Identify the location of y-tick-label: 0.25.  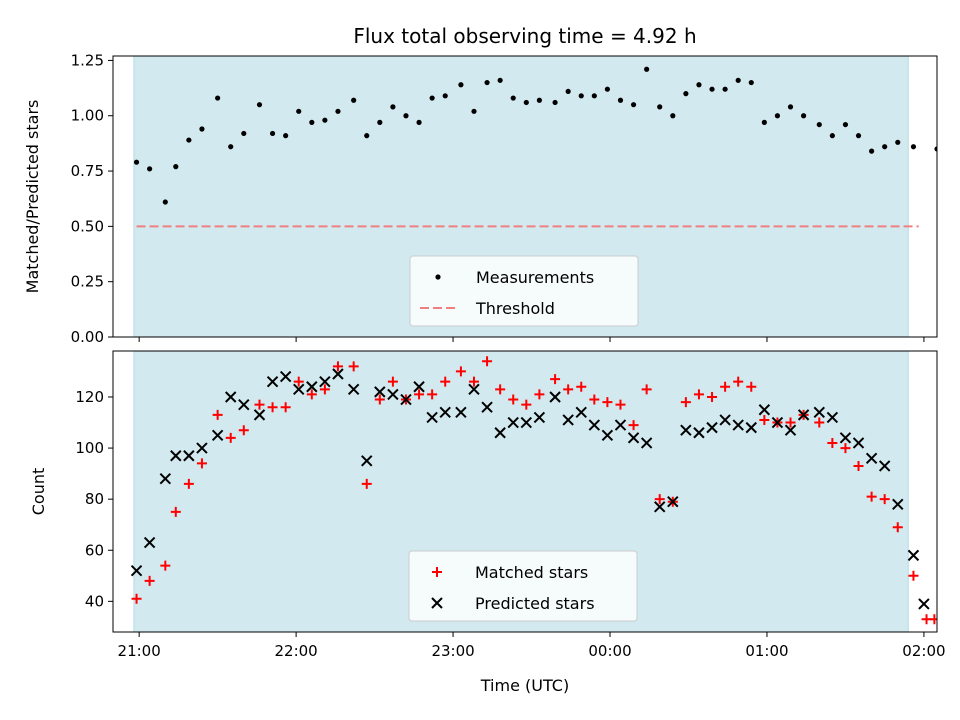
(87, 282).